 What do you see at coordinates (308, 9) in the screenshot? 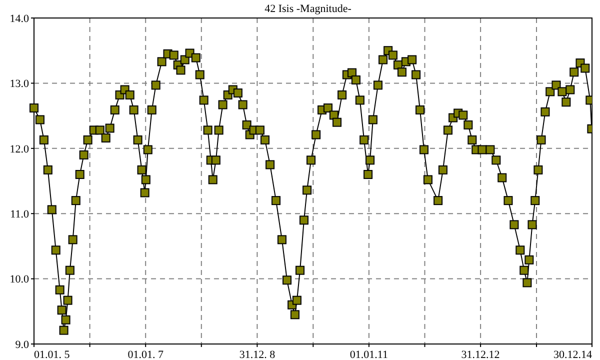
I see `chart-title: 42 Isis -Magnitude-` at bounding box center [308, 9].